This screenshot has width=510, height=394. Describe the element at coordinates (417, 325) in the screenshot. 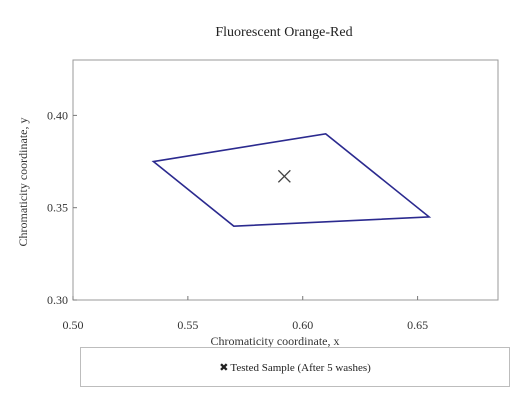

I see `x-tick-label: 0.65` at that location.